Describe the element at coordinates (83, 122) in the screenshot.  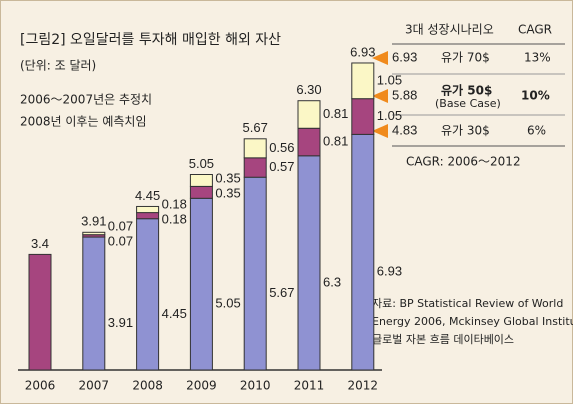
I see `annotation: 2008년 이후는 예측치임` at that location.